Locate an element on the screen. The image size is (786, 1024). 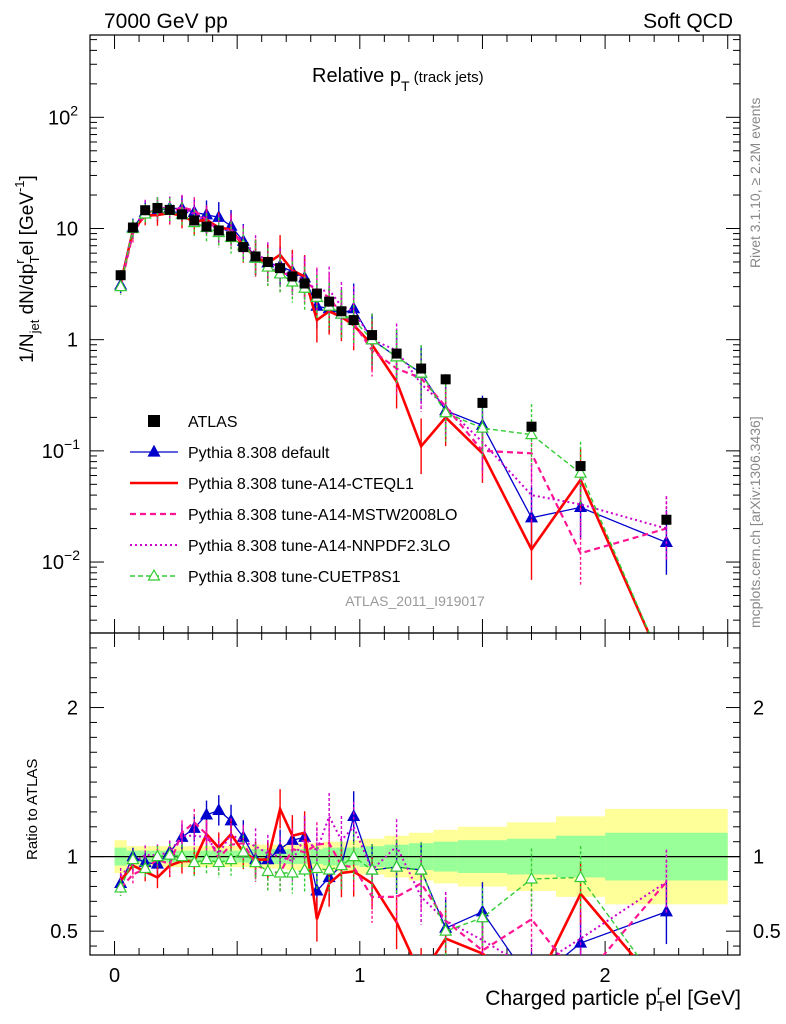
ratio-y-tick-label: 2 is located at coordinates (72, 709).